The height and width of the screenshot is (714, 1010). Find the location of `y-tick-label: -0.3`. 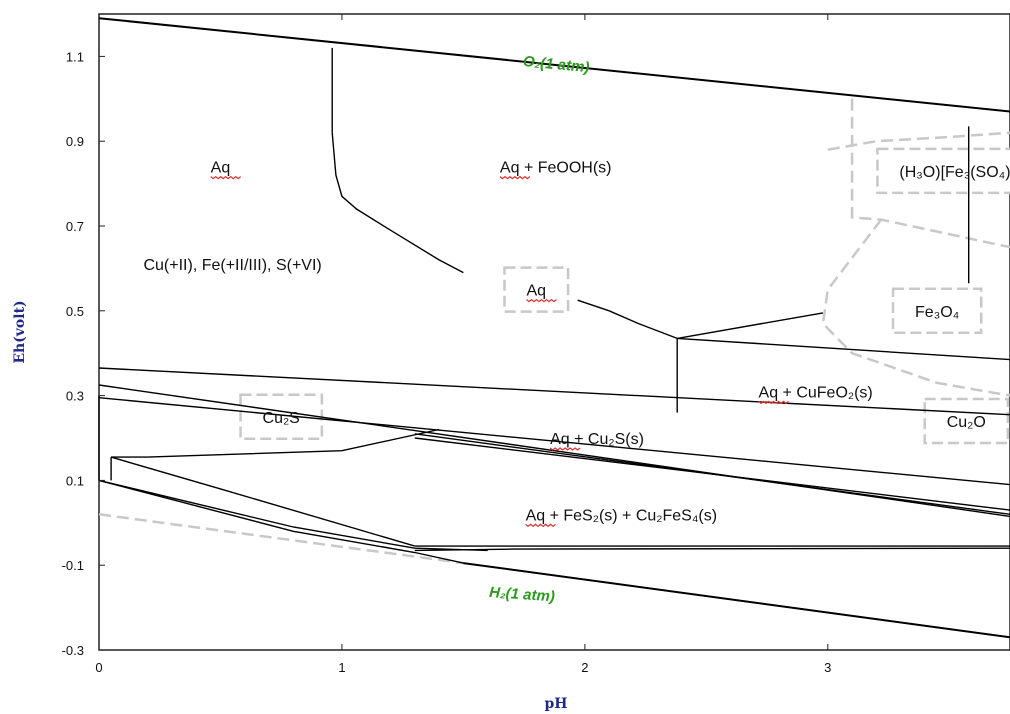

y-tick-label: -0.3 is located at coordinates (73, 650).